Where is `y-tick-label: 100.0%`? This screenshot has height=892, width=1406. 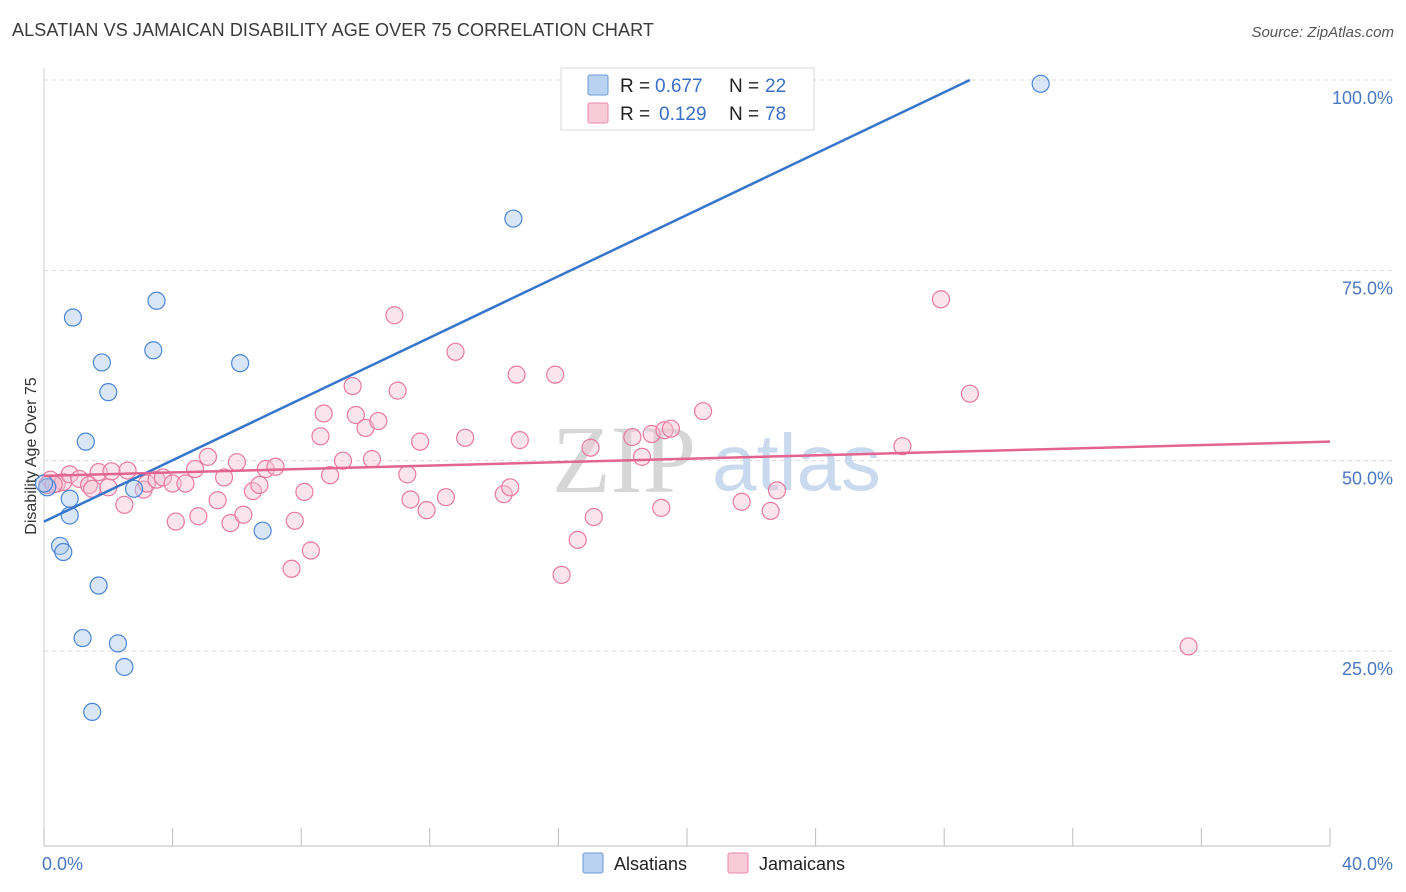
y-tick-label: 100.0% is located at coordinates (1362, 98).